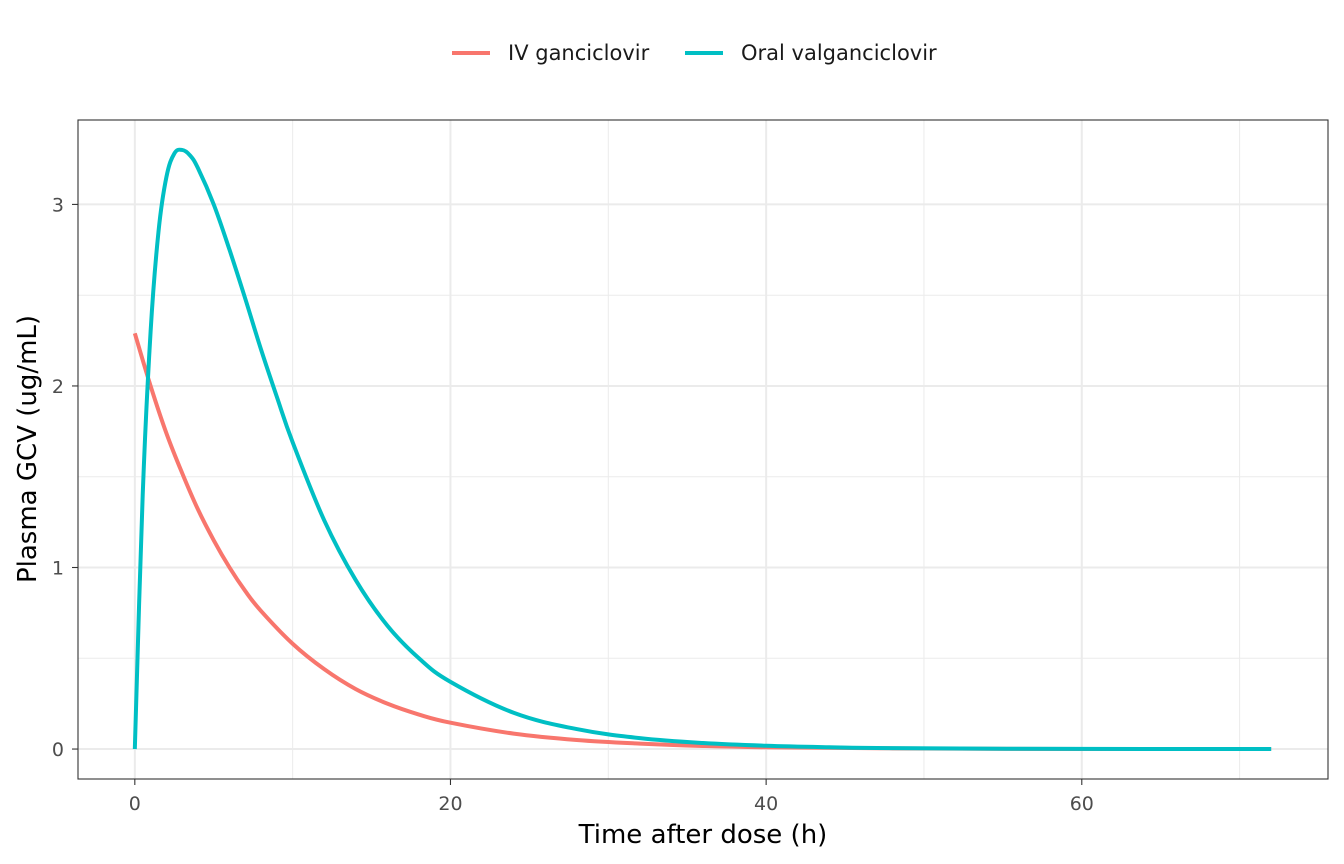  Describe the element at coordinates (58, 387) in the screenshot. I see `y-tick-label-2: 2` at that location.